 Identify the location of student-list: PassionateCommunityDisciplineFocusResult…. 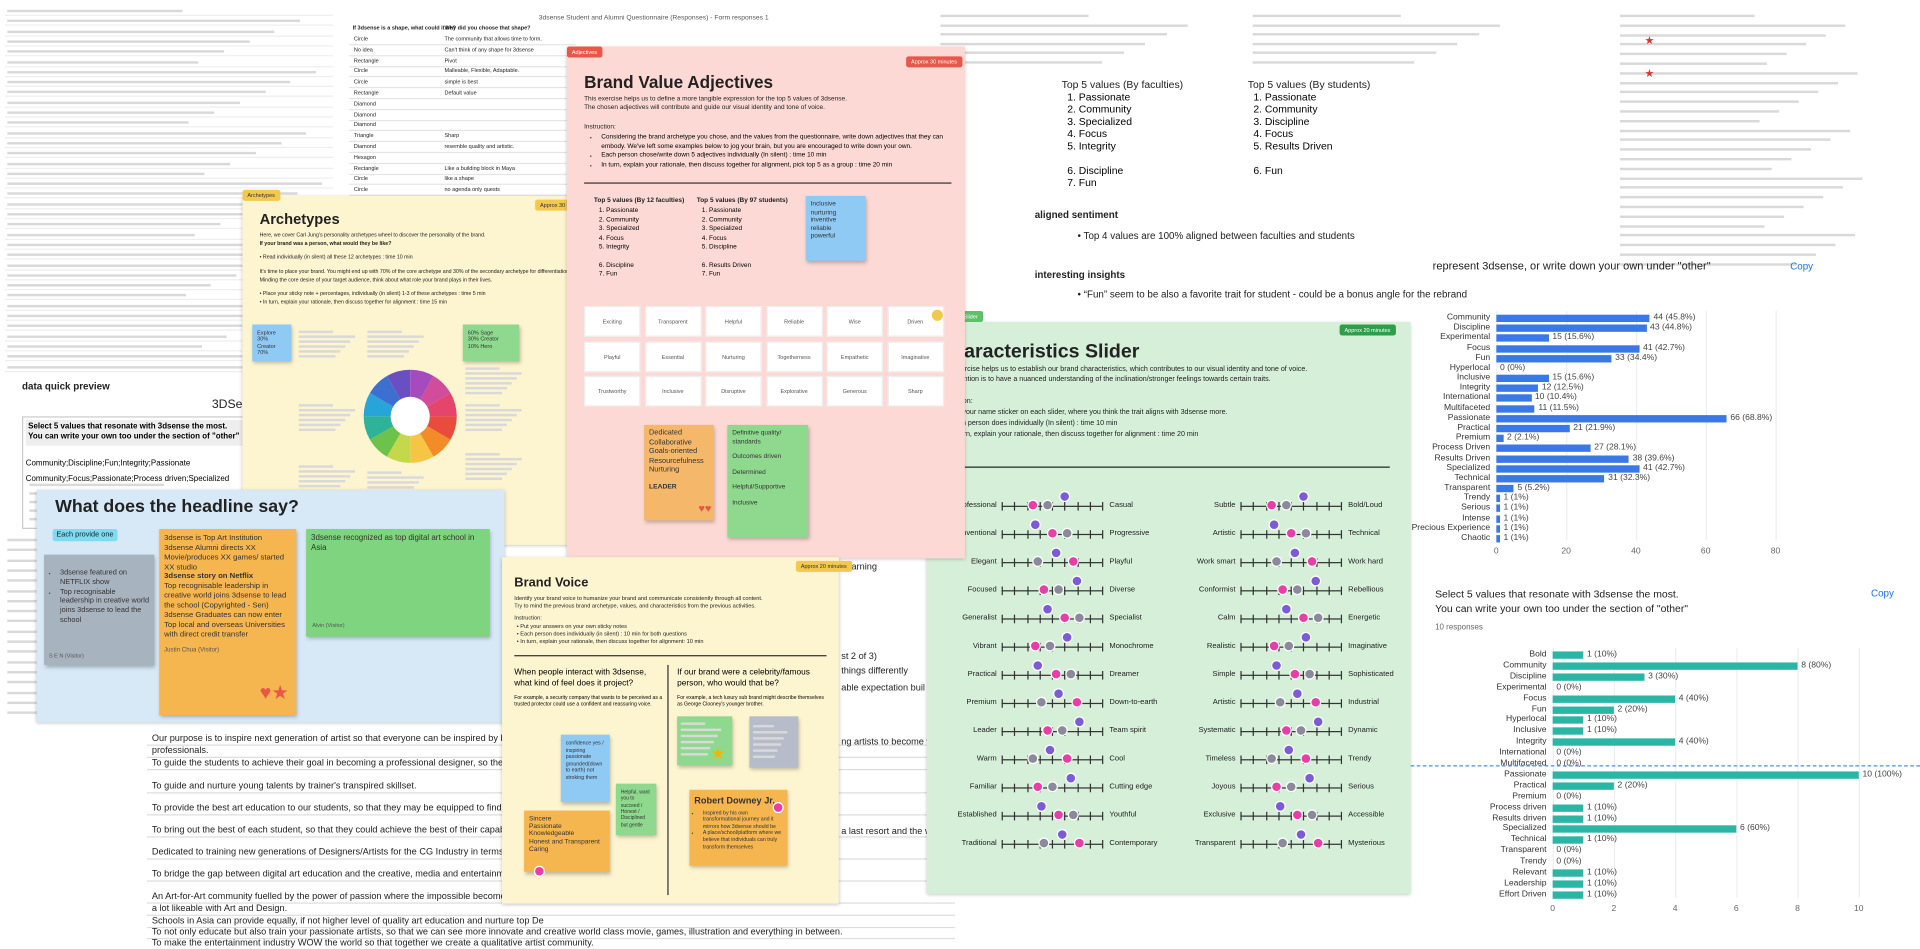
(1290, 134).